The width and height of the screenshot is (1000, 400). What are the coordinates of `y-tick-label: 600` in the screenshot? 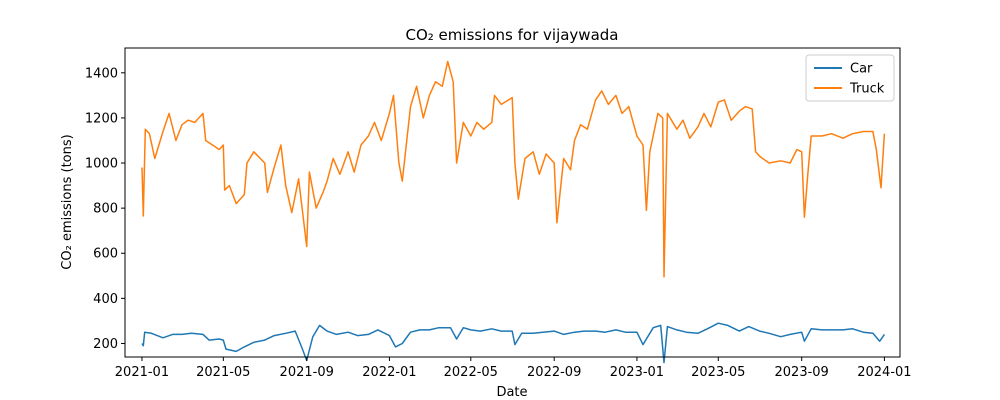 It's located at (105, 254).